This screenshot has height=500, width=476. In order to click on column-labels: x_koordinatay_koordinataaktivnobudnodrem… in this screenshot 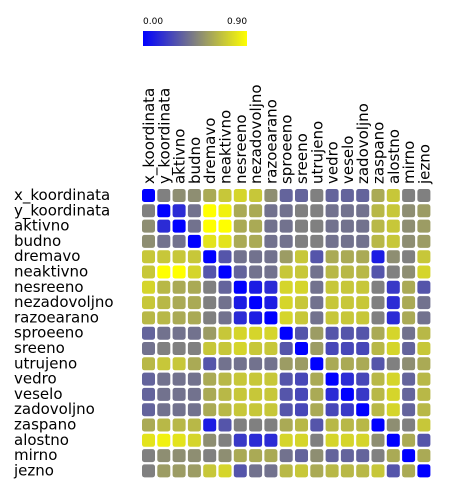, I will do `click(286, 134)`.